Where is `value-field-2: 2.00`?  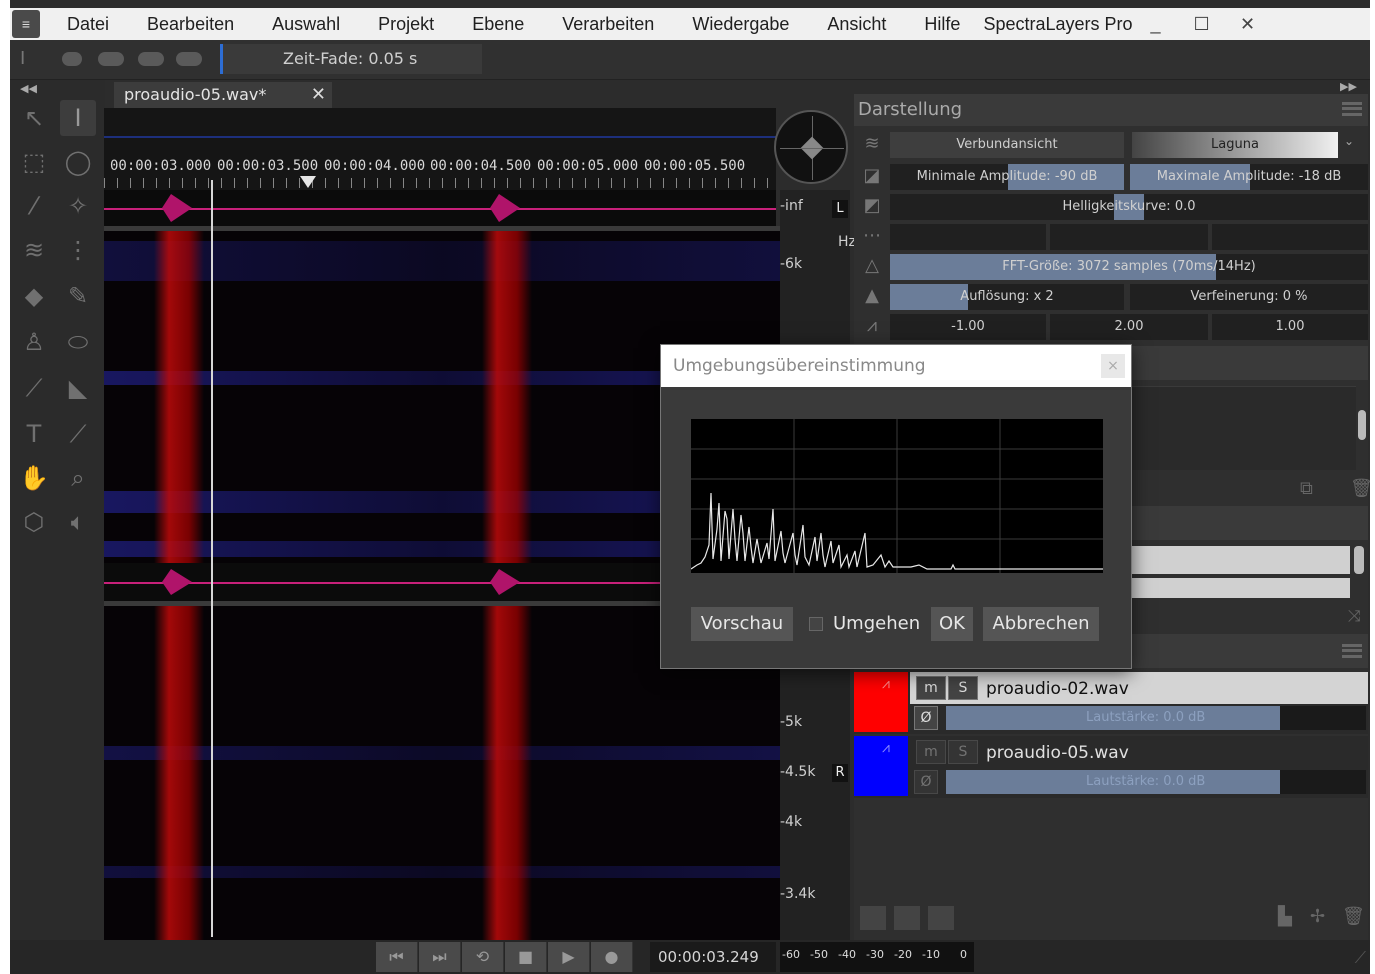 value-field-2: 2.00 is located at coordinates (1129, 327).